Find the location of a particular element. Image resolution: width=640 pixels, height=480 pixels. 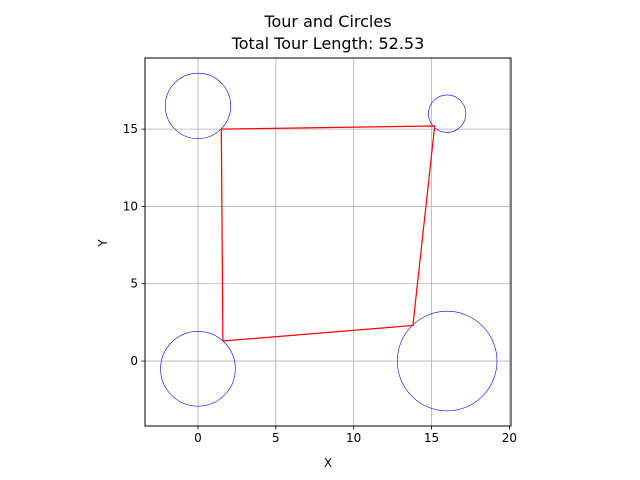

x-tick-label: 10 is located at coordinates (353, 438).